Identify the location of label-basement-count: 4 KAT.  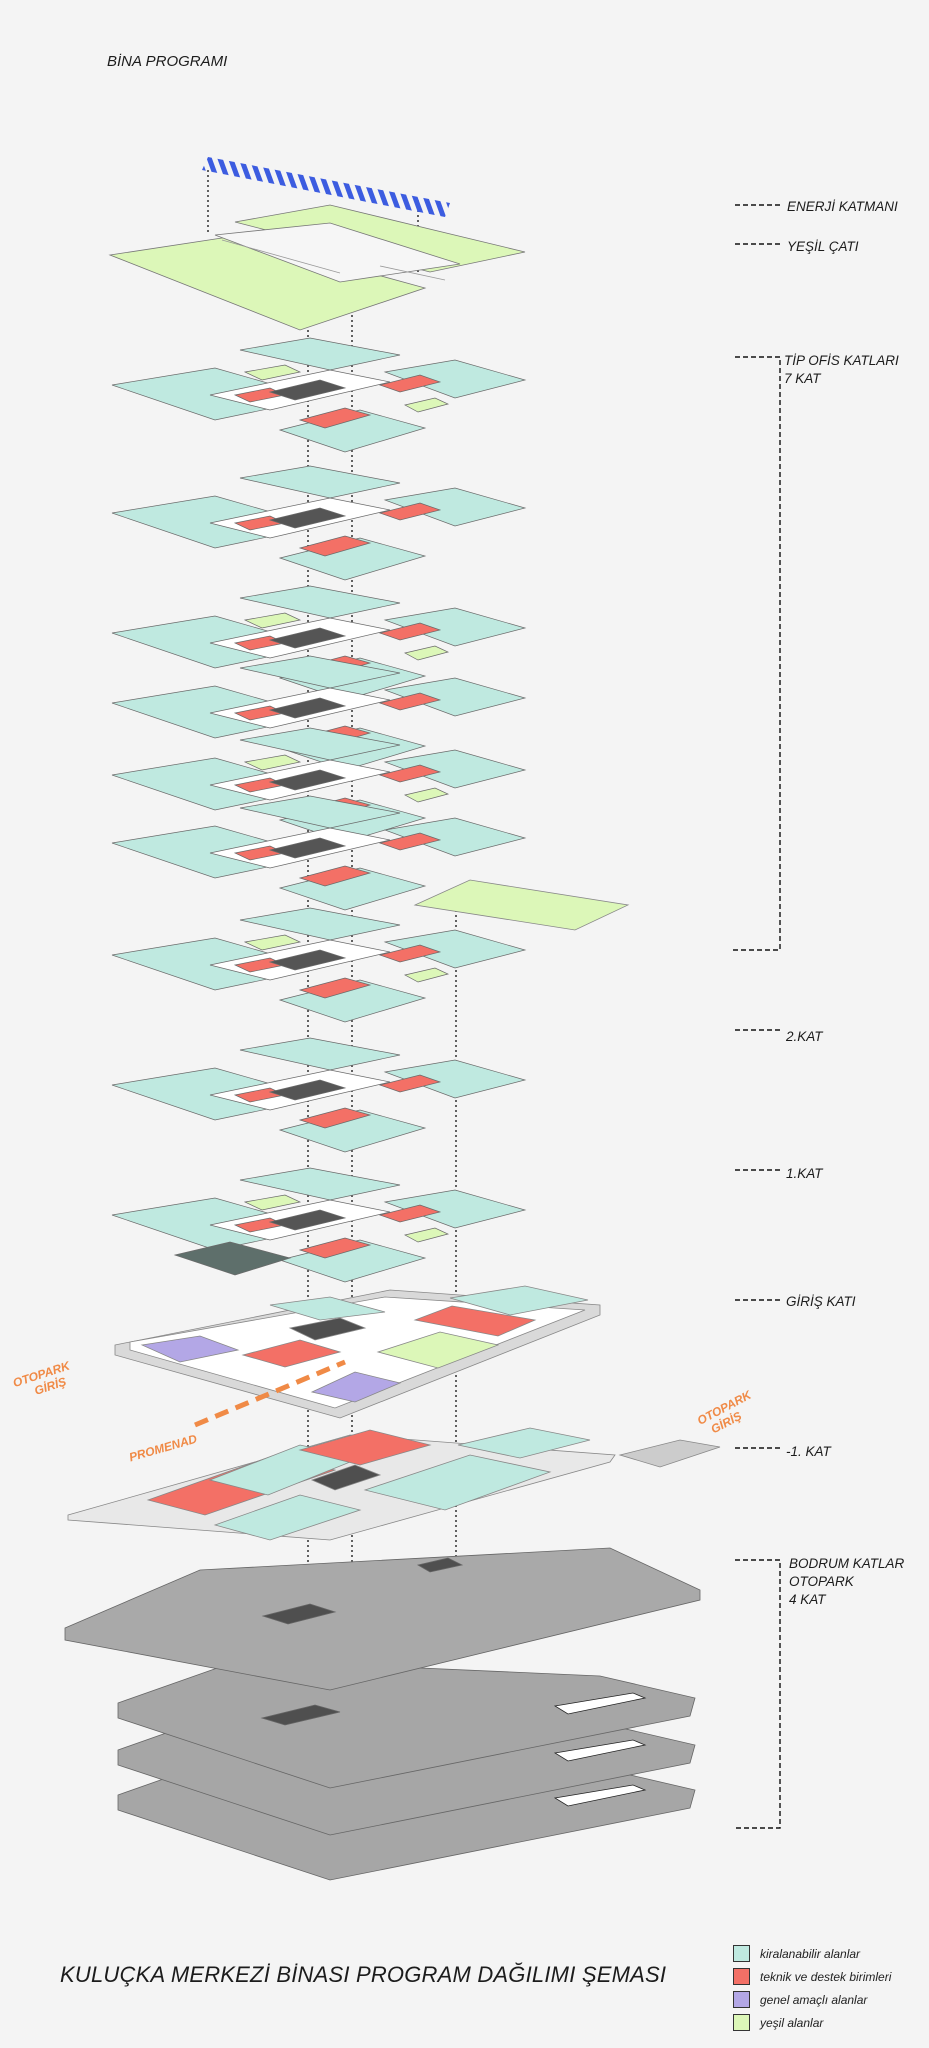
(807, 1599).